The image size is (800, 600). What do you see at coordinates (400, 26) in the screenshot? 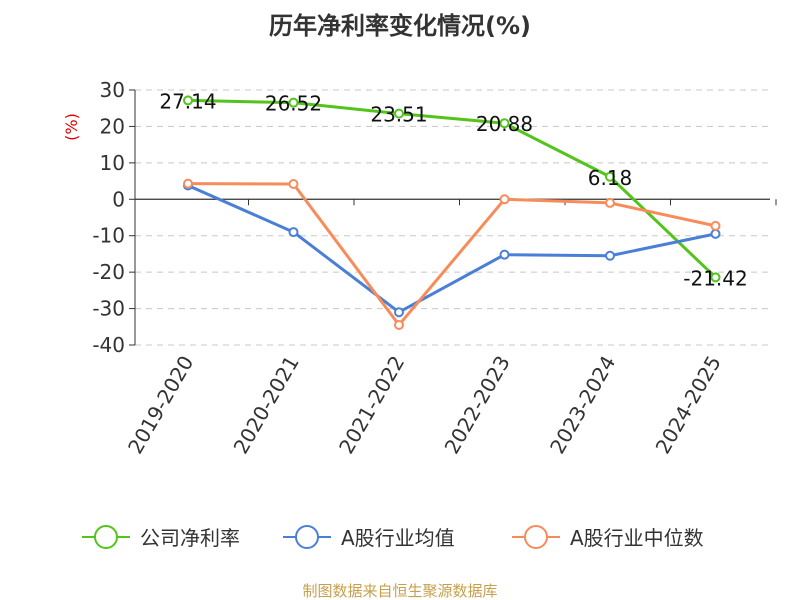
I see `chart-title: 历年净利率变化情况(%)` at bounding box center [400, 26].